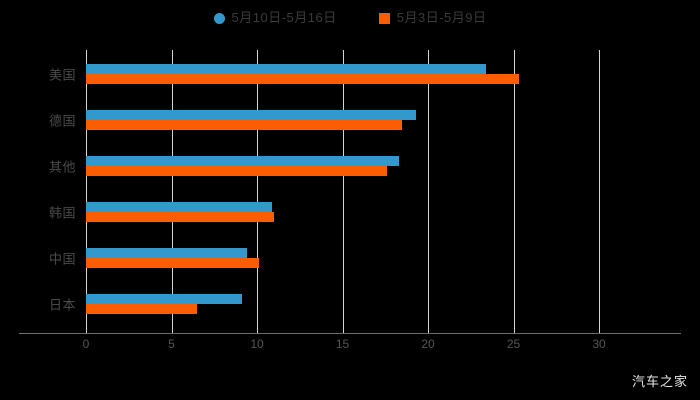  Describe the element at coordinates (428, 344) in the screenshot. I see `x-tick-label: 20` at that location.